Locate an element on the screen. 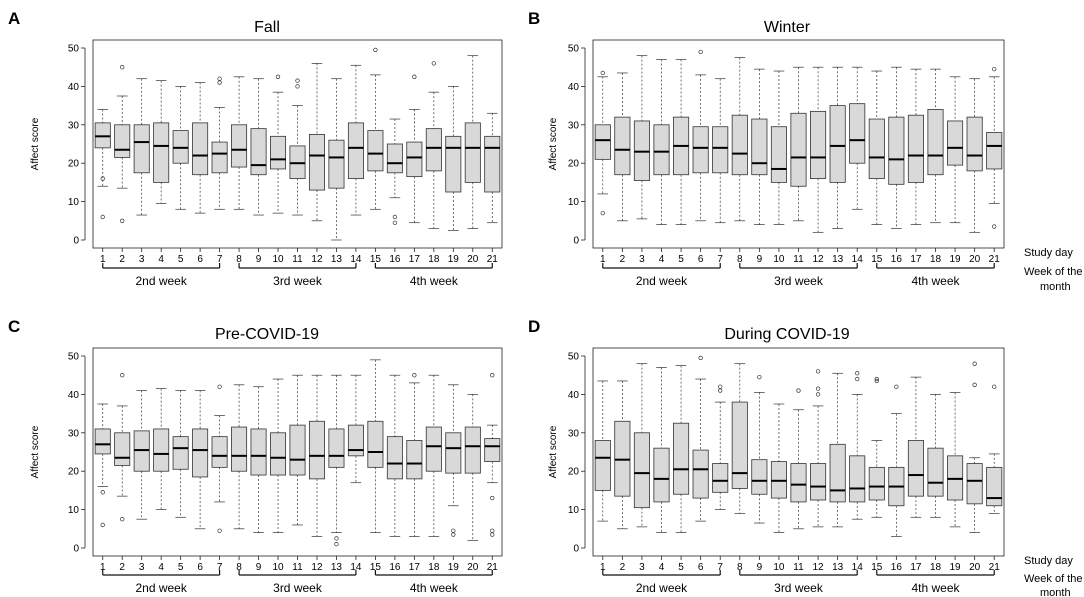 Image resolution: width=1084 pixels, height=597 pixels. panel-c-x-tick-label: 15 is located at coordinates (376, 567).